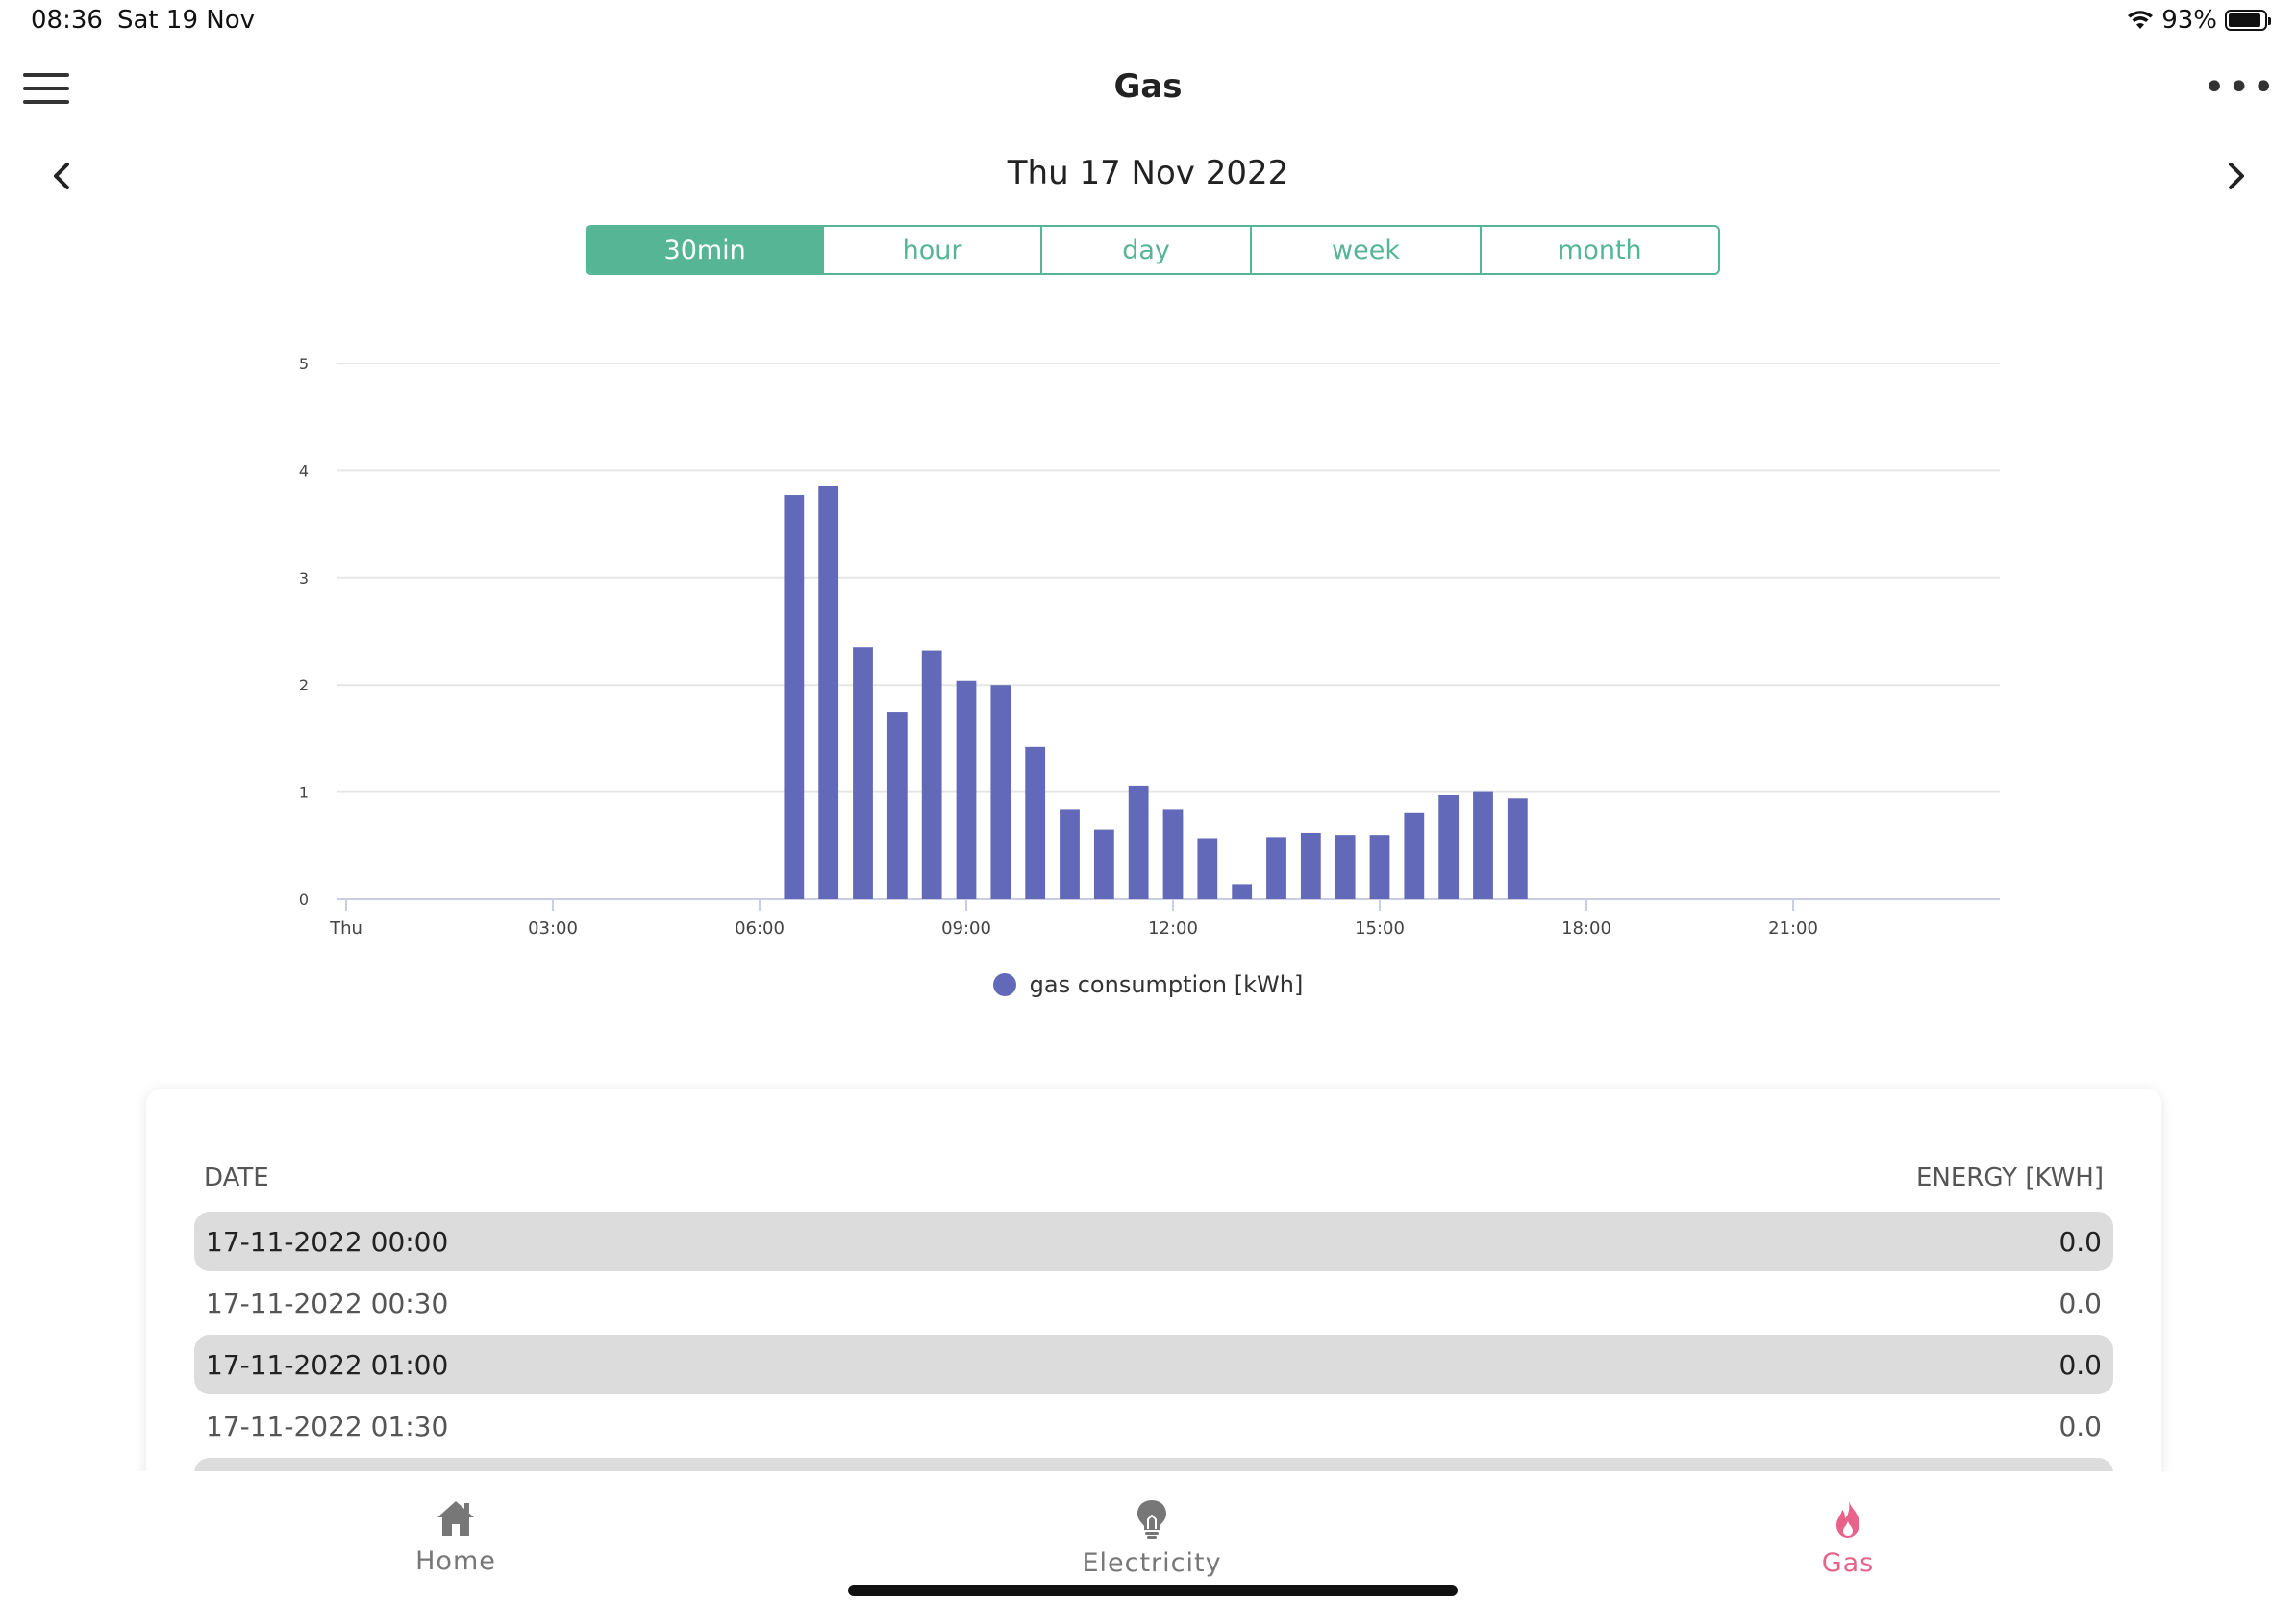  Describe the element at coordinates (1380, 928) in the screenshot. I see `x-tick-label: 15:00` at that location.